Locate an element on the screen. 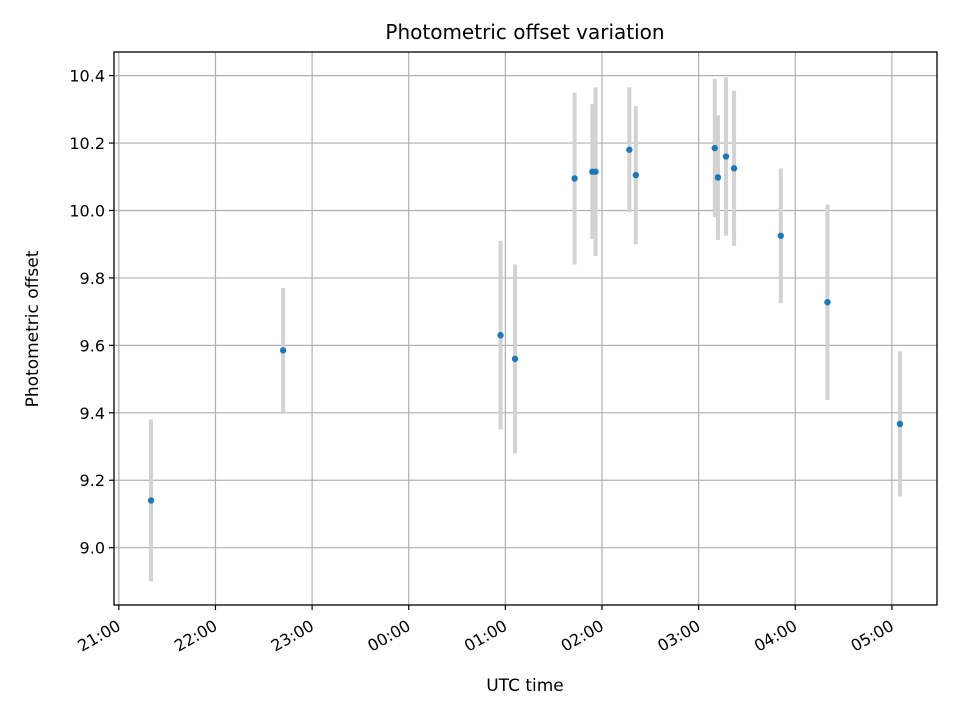 This screenshot has height=720, width=960. y-tick-label: 10.4 is located at coordinates (87, 76).